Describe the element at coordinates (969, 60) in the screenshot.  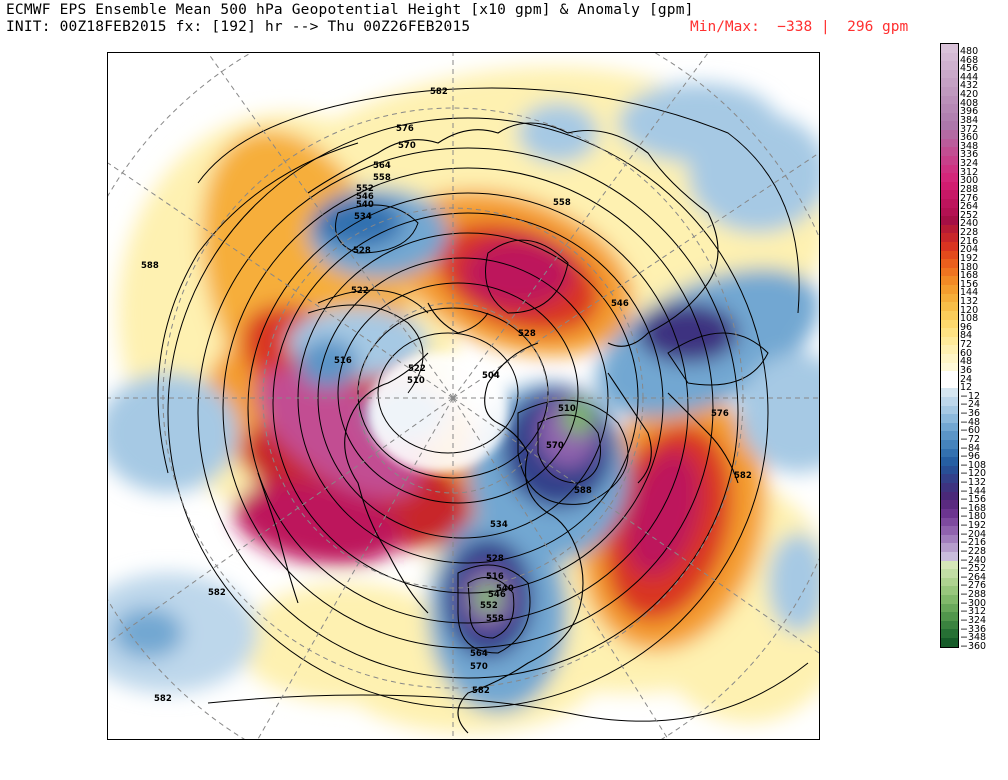
I see `colorbar-label: 468` at that location.